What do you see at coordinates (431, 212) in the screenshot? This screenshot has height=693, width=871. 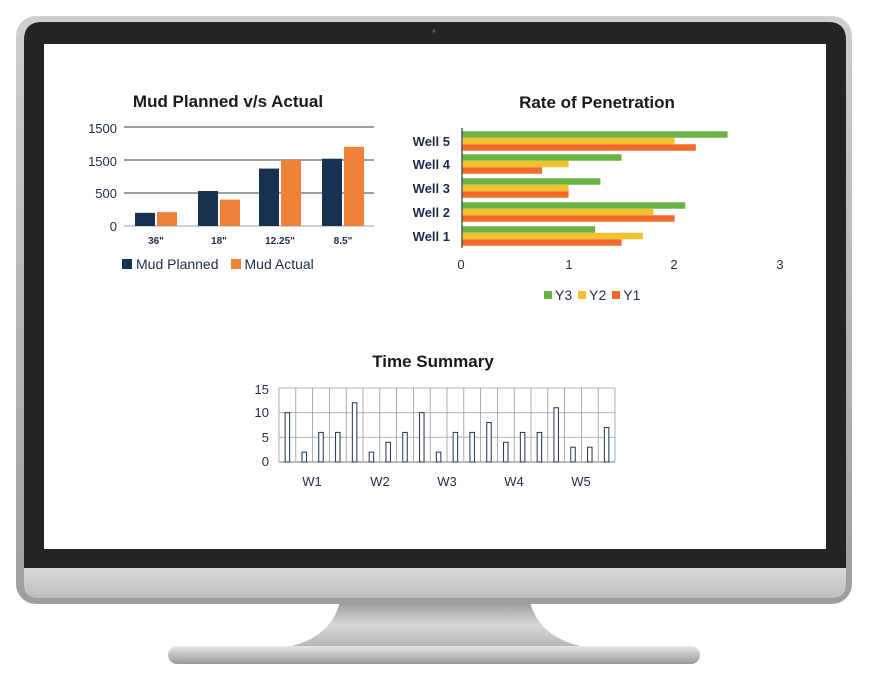 I see `rop-y-tick-well-2: Well 2` at bounding box center [431, 212].